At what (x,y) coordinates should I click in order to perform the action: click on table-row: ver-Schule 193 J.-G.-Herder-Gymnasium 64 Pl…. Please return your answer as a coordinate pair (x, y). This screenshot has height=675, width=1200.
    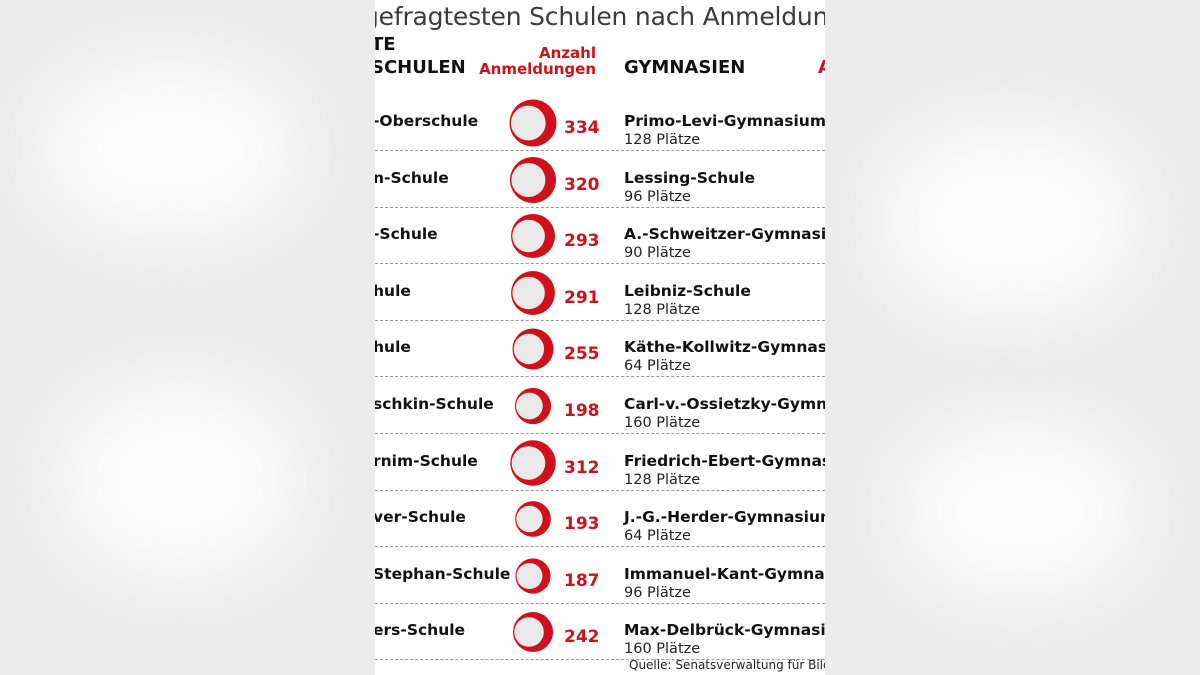
    Looking at the image, I should click on (600, 519).